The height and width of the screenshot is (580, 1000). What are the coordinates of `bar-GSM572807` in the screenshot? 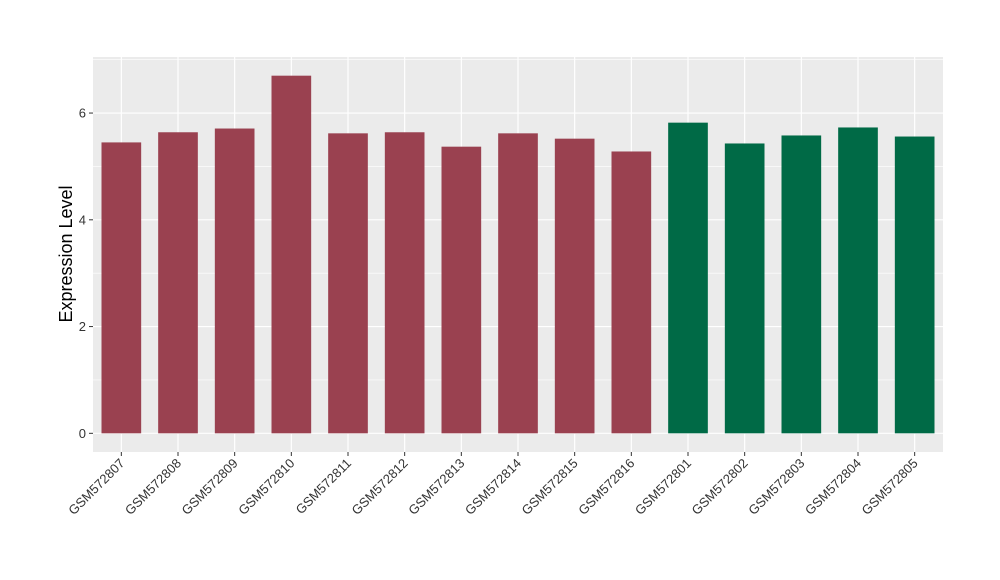 It's located at (121, 288).